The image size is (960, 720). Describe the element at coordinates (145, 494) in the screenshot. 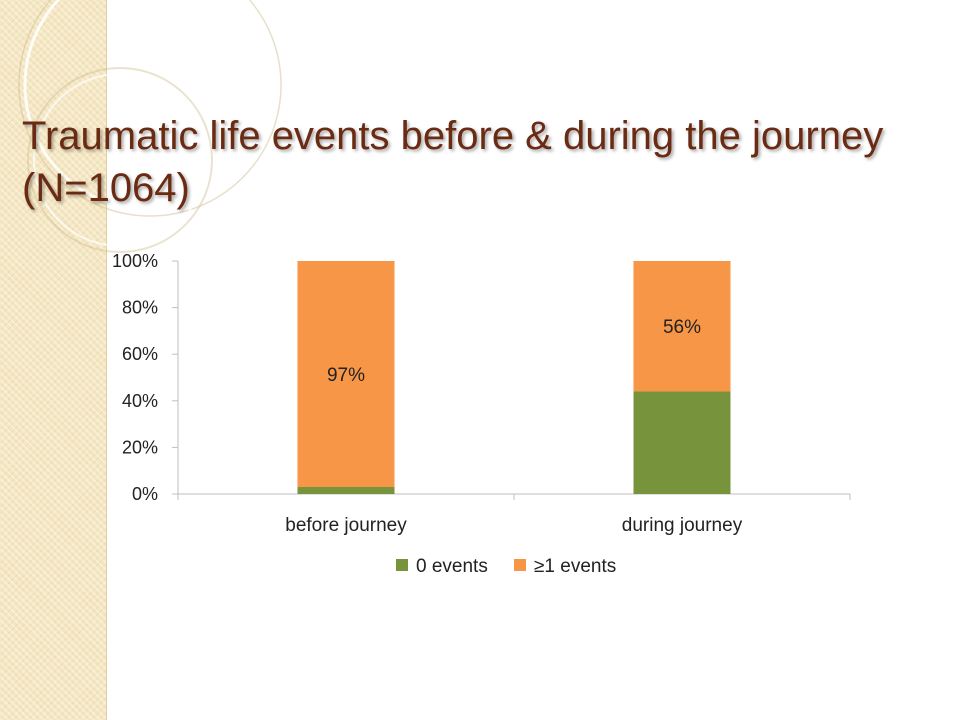

I see `y-tick-label: 0%` at that location.